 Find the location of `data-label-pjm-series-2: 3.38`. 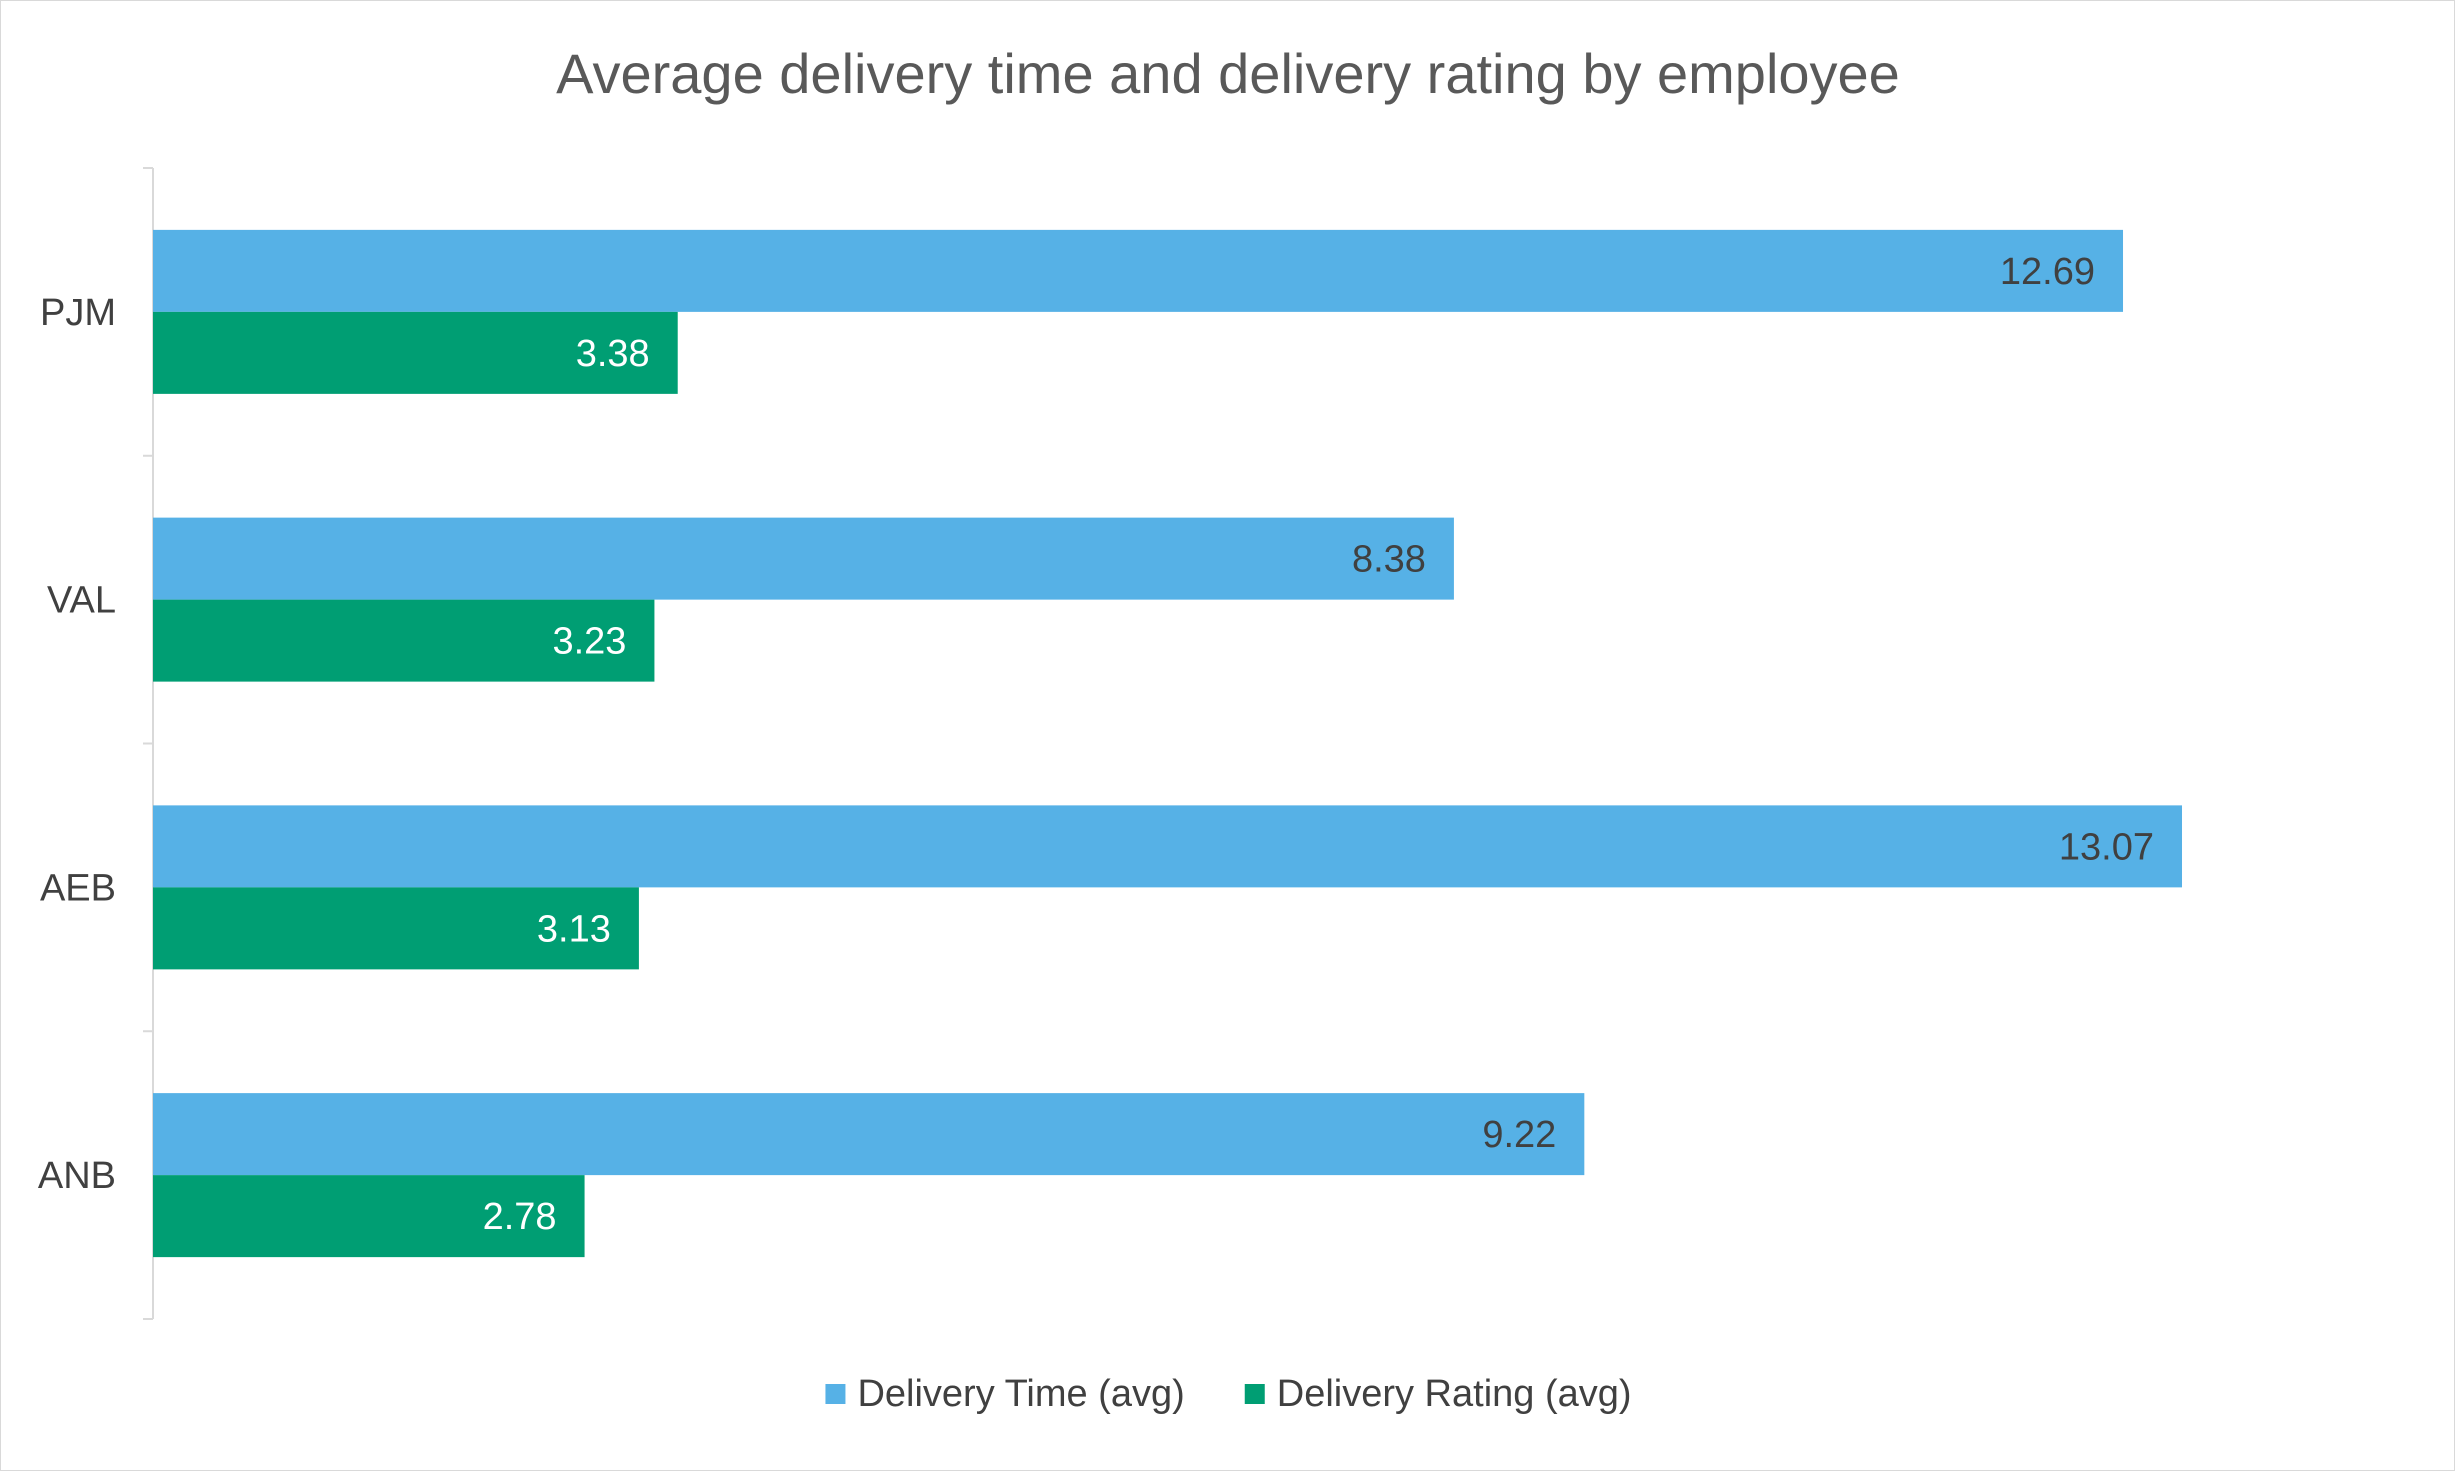

data-label-pjm-series-2: 3.38 is located at coordinates (613, 354).